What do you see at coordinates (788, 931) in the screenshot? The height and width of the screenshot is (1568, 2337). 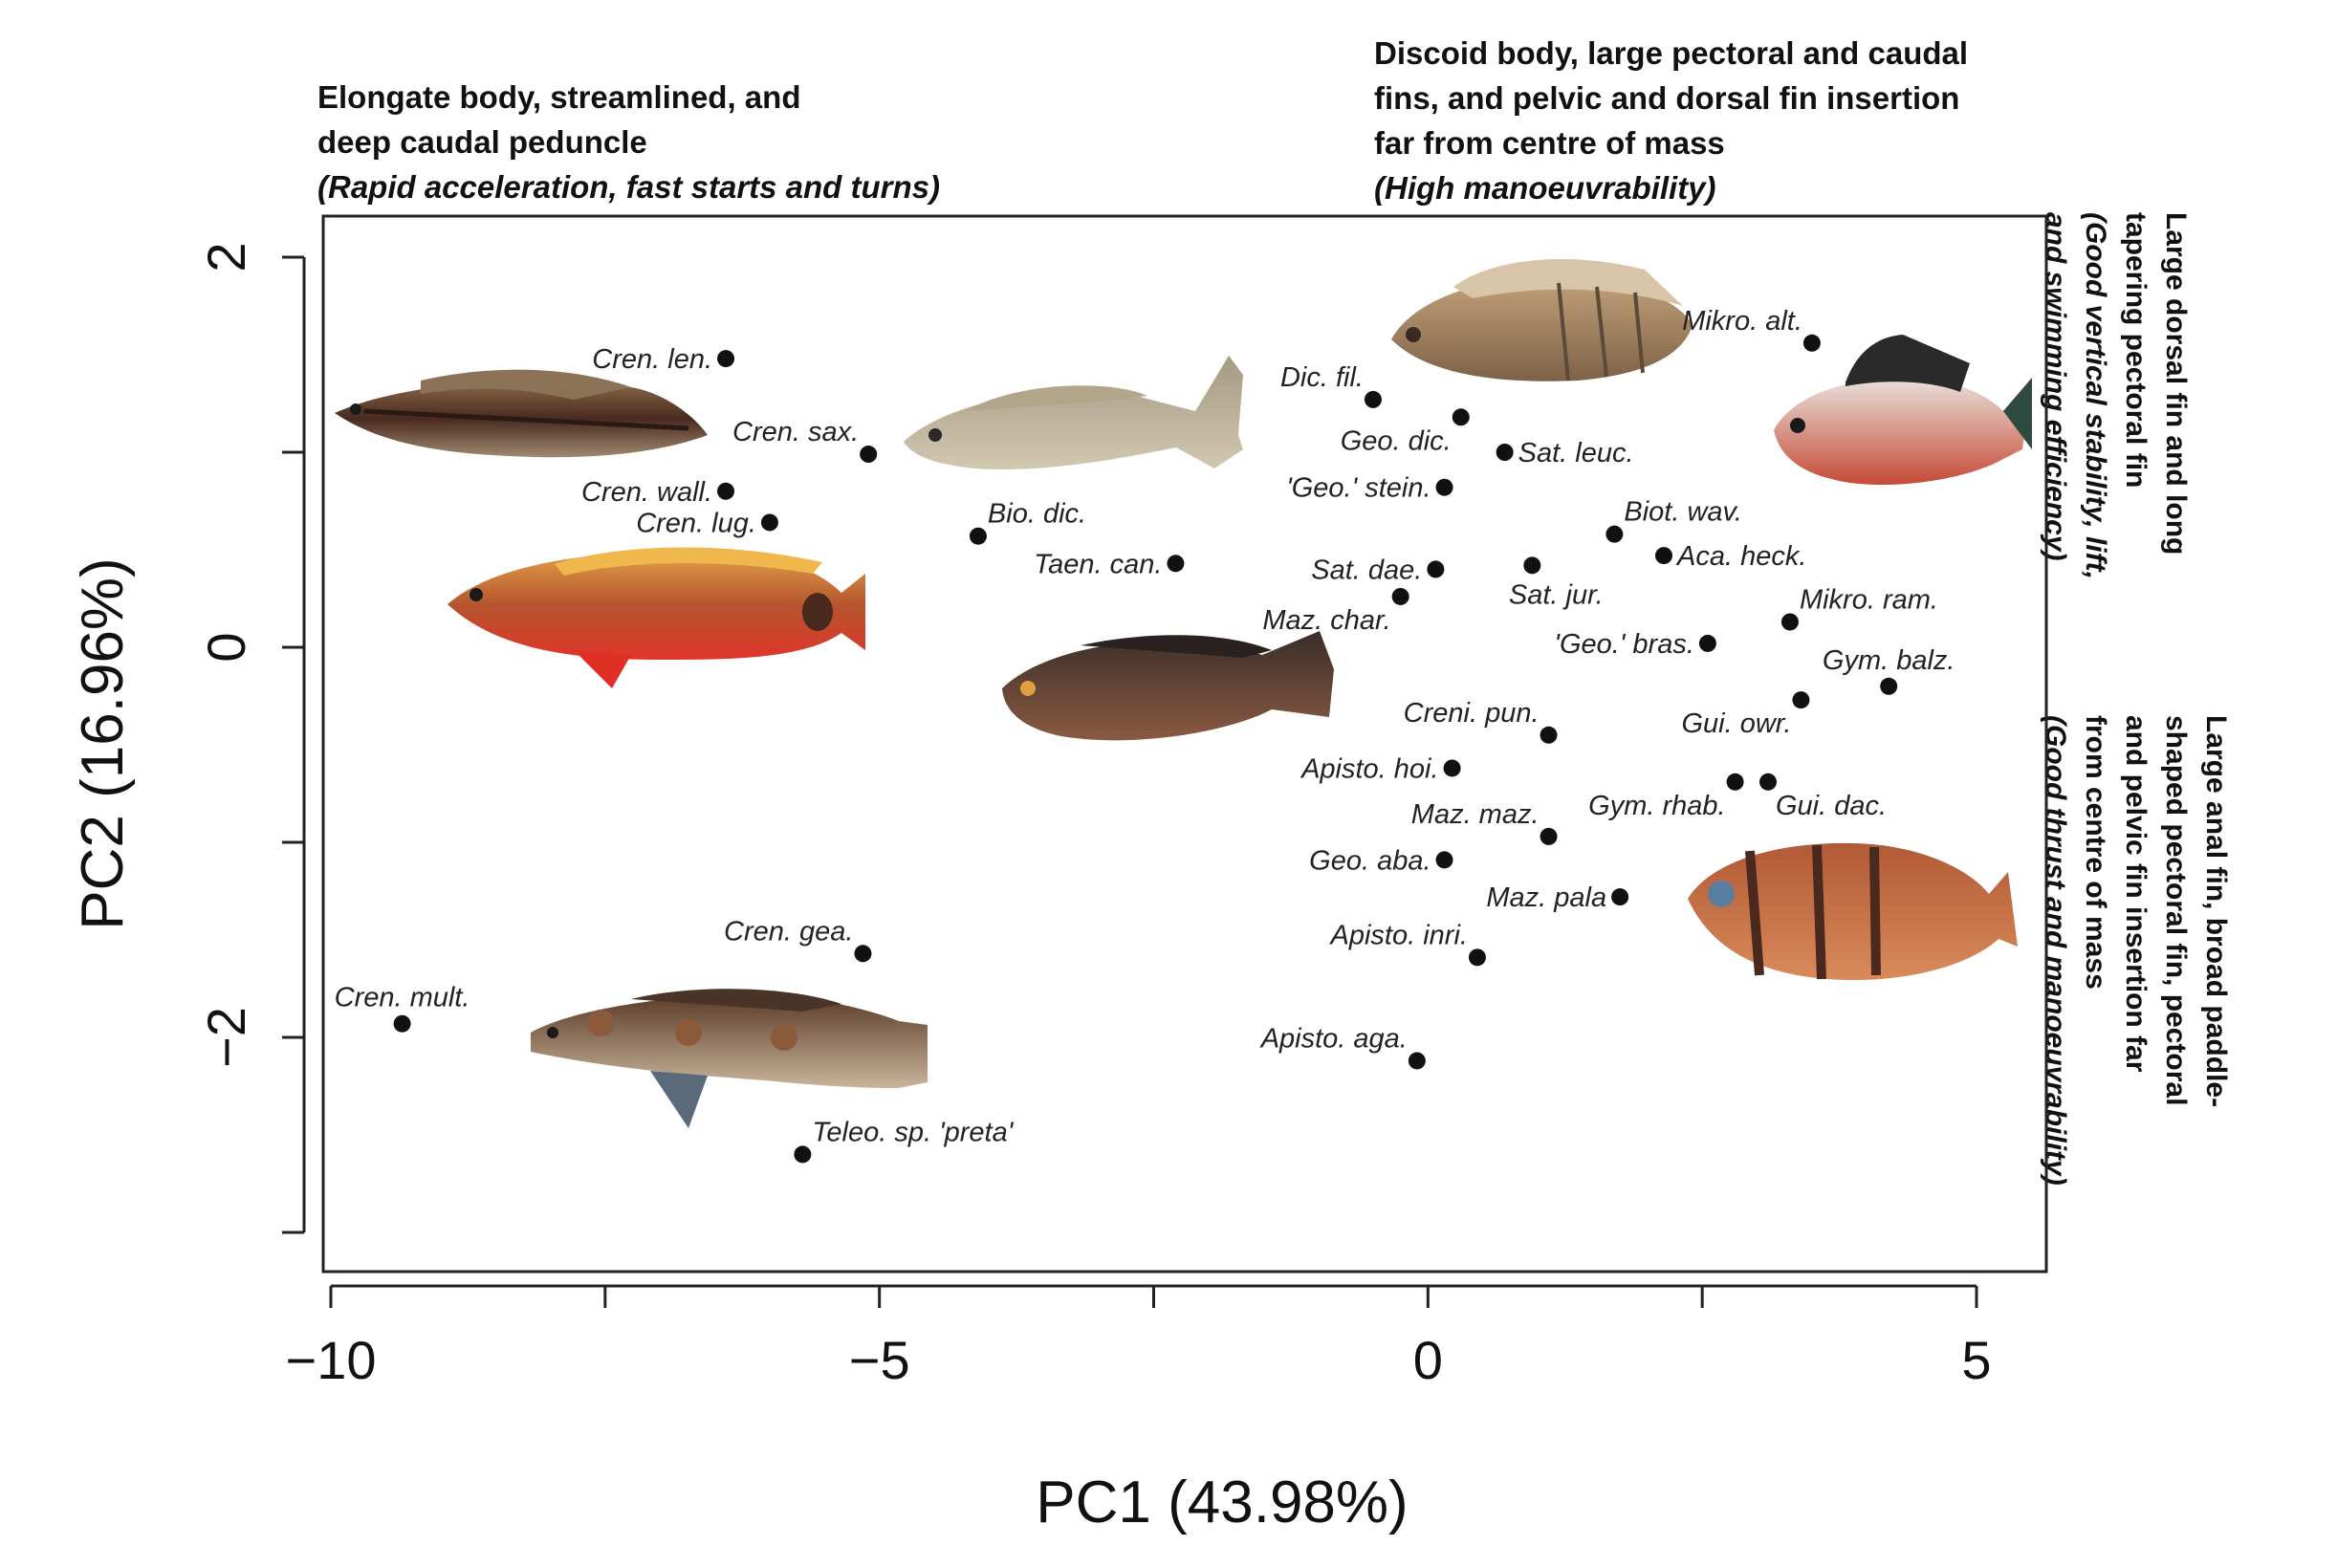 I see `point-label: Cren. gea.` at bounding box center [788, 931].